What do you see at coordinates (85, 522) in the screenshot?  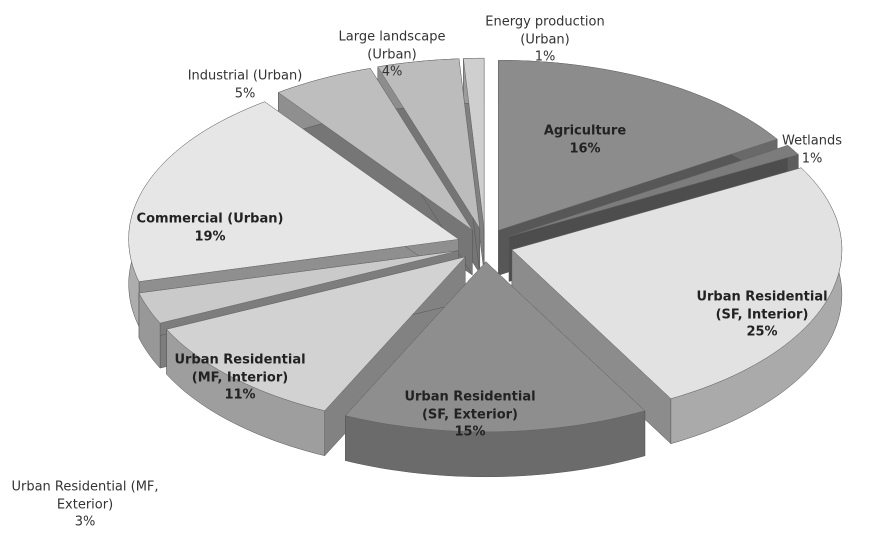 I see `value-label: 3%` at bounding box center [85, 522].